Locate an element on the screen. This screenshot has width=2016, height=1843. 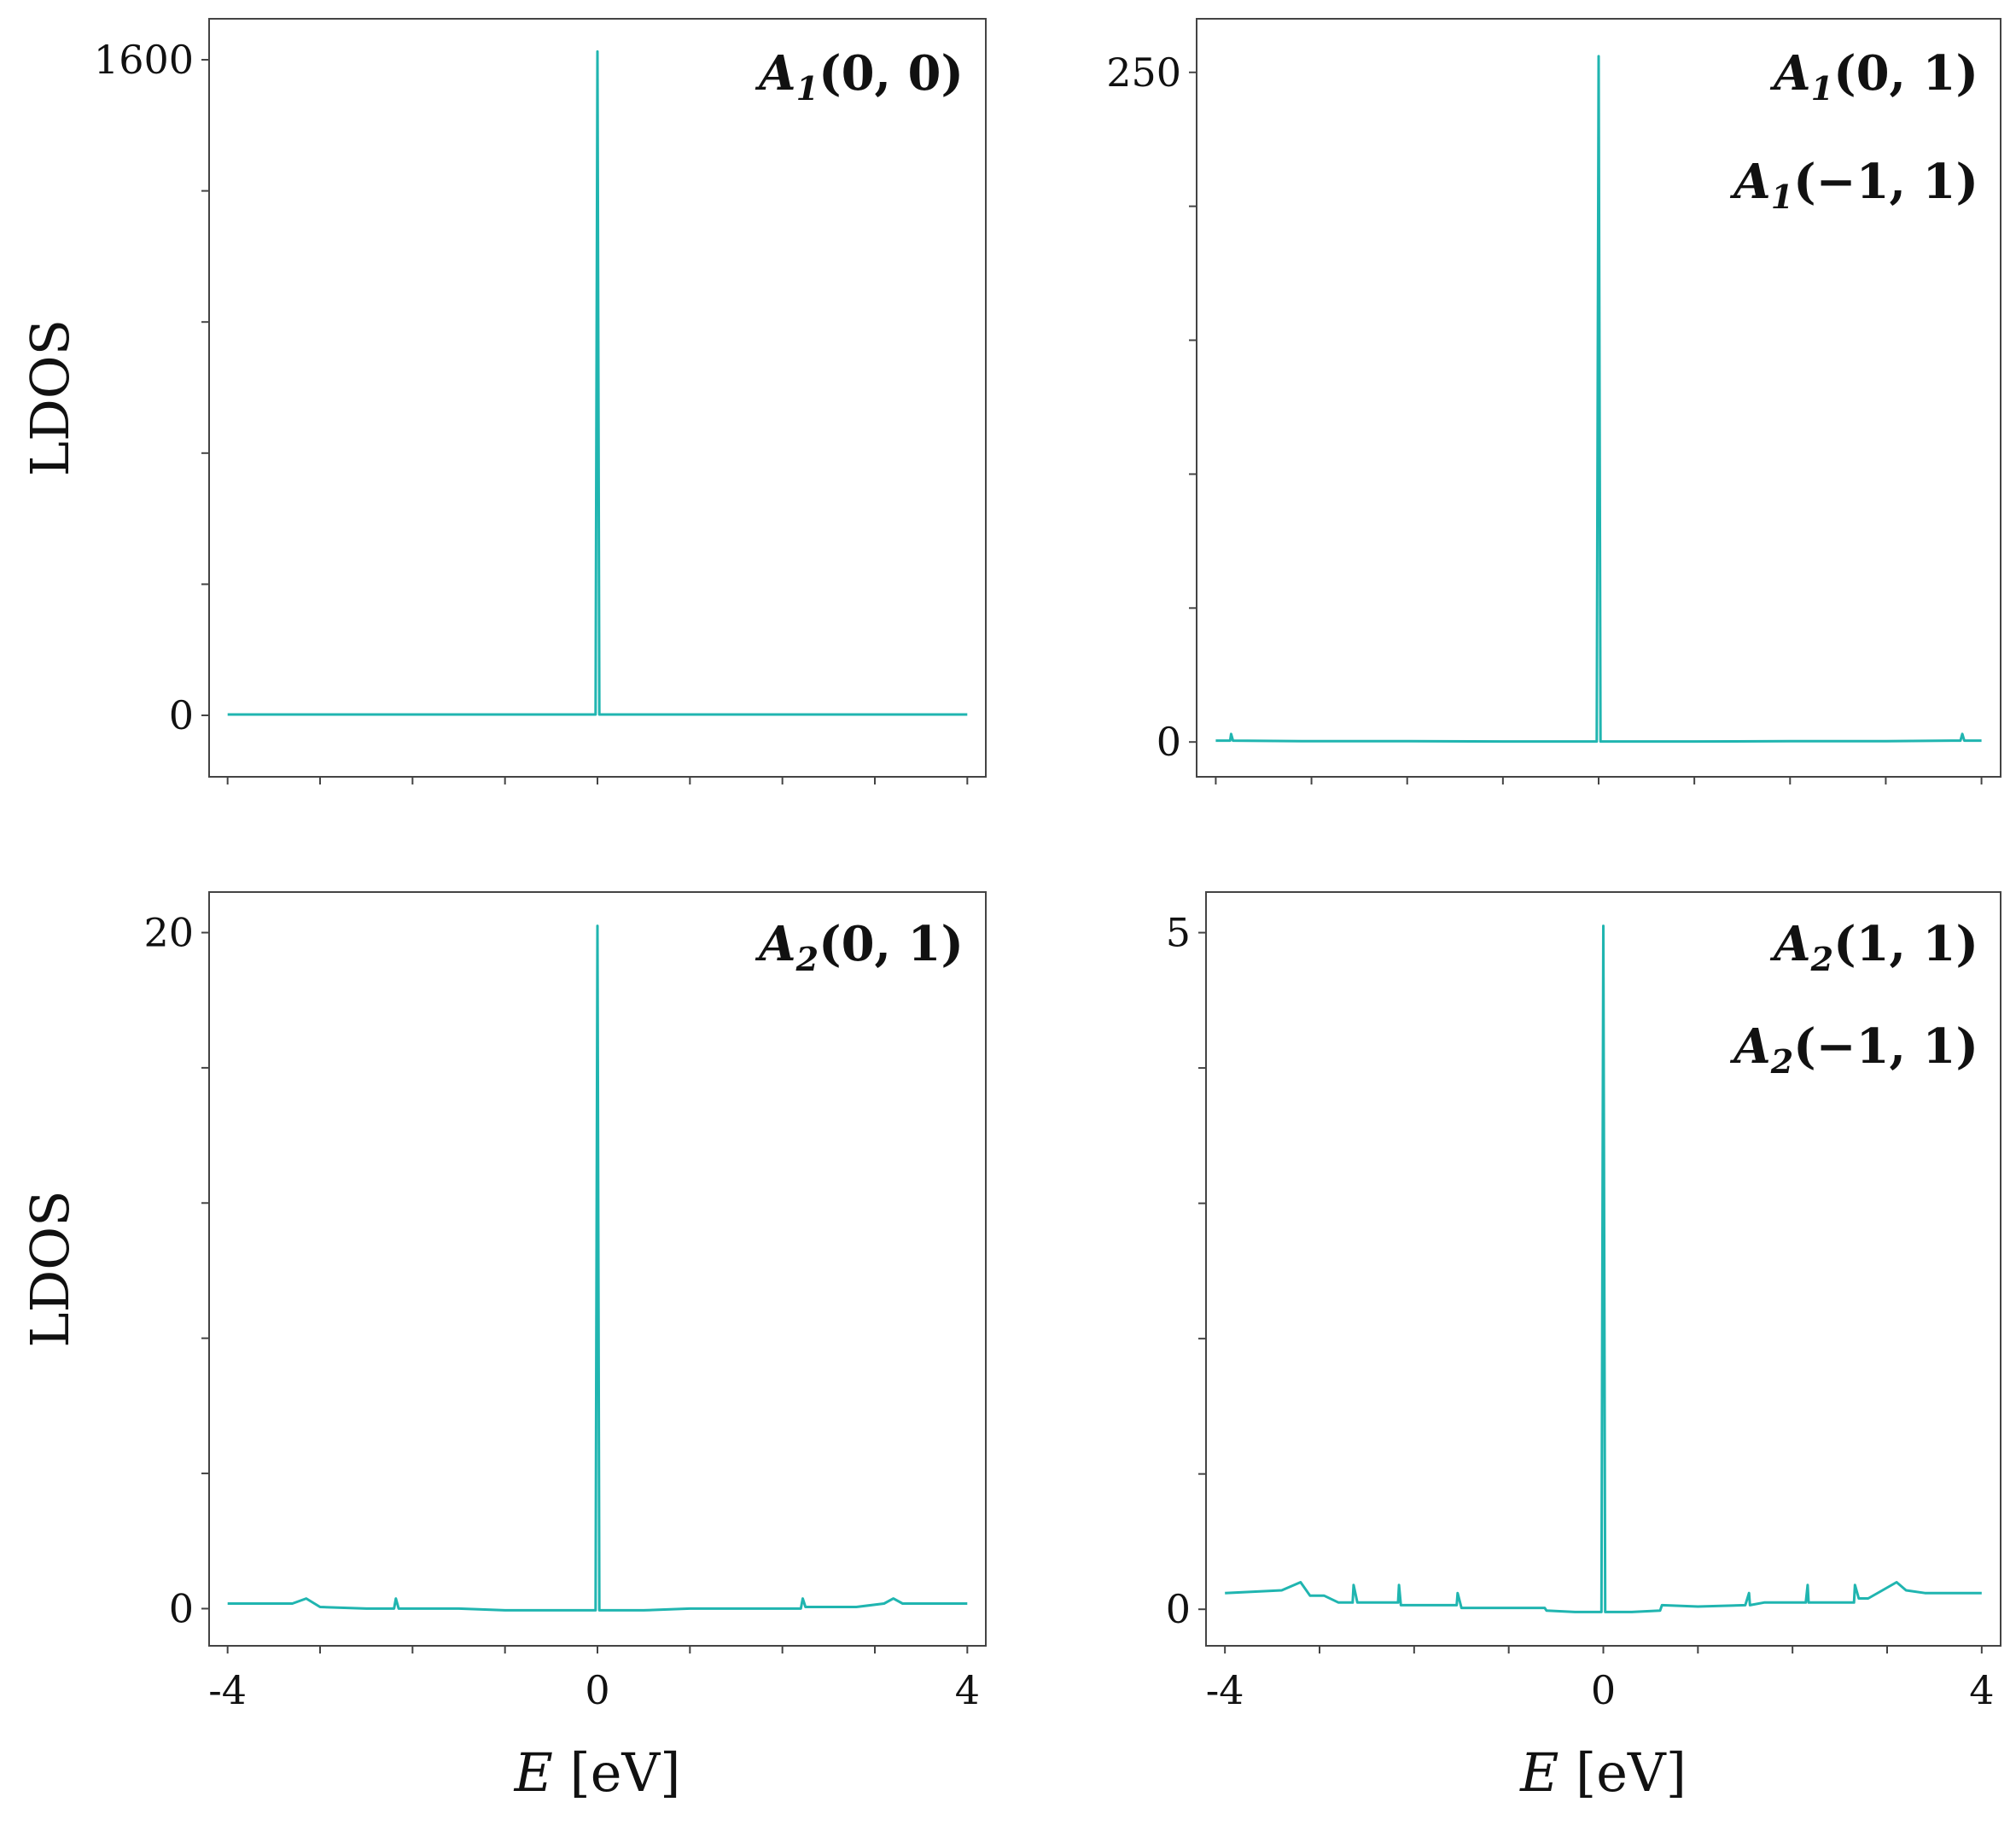
y-tick-label: 250 is located at coordinates (1144, 73).